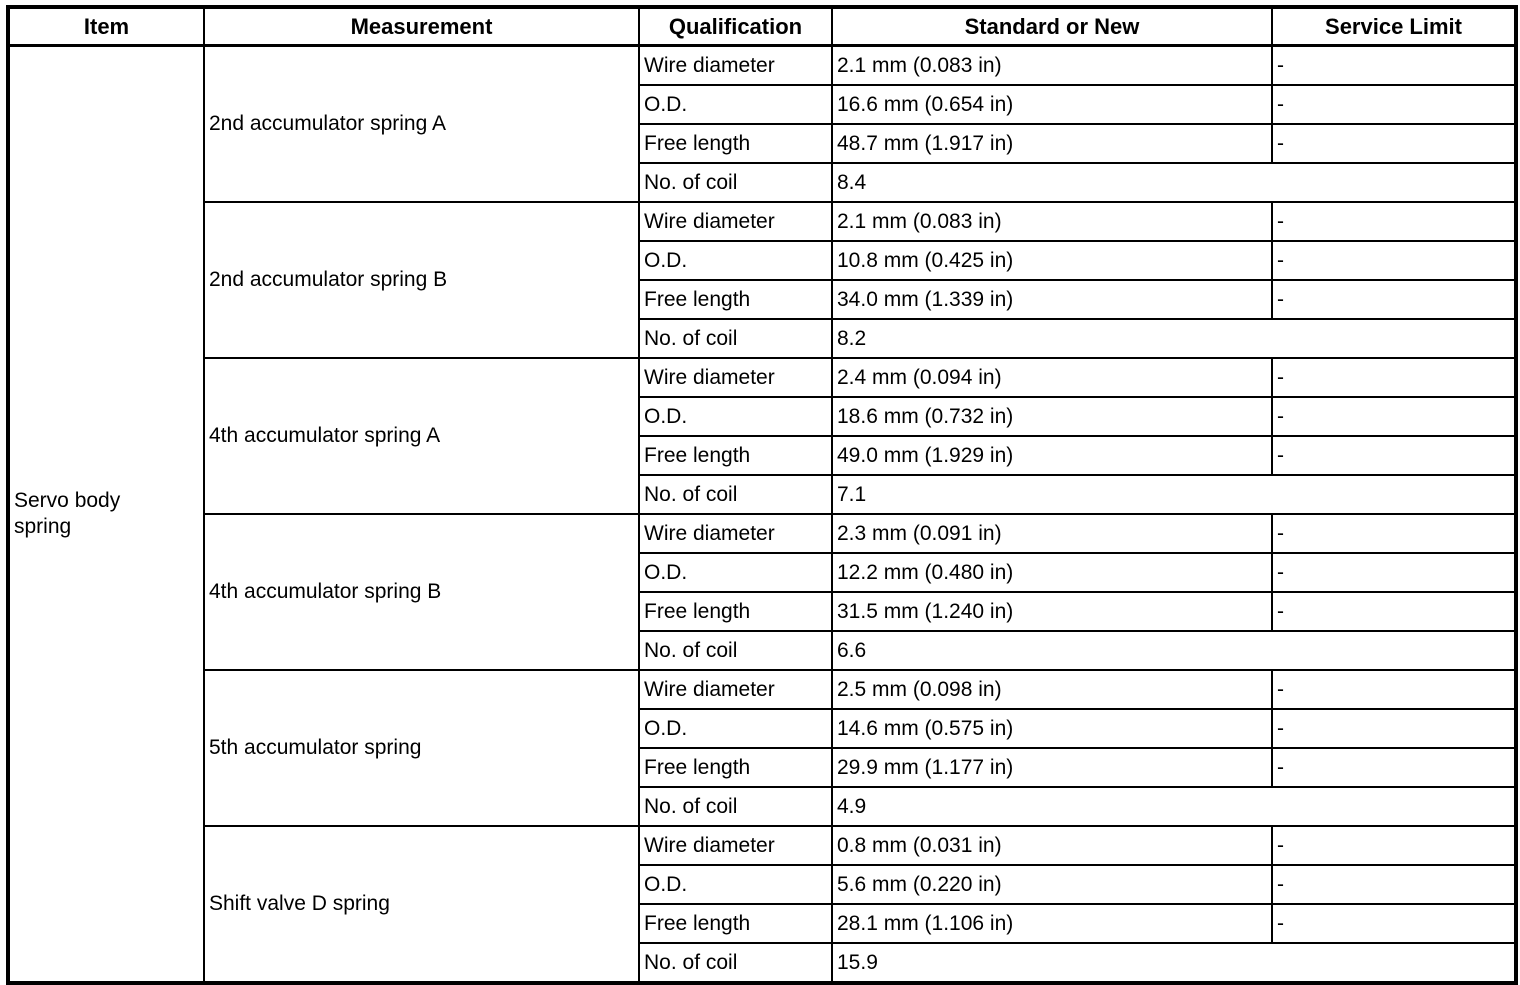 This screenshot has width=1520, height=985. What do you see at coordinates (735, 26) in the screenshot?
I see `col-header-qualification: Qualification` at bounding box center [735, 26].